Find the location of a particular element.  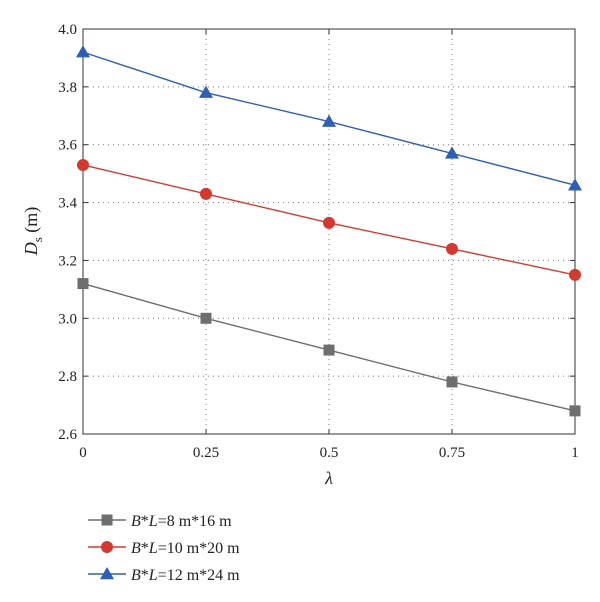

legend-label-part: =12 m*24 m is located at coordinates (199, 575).